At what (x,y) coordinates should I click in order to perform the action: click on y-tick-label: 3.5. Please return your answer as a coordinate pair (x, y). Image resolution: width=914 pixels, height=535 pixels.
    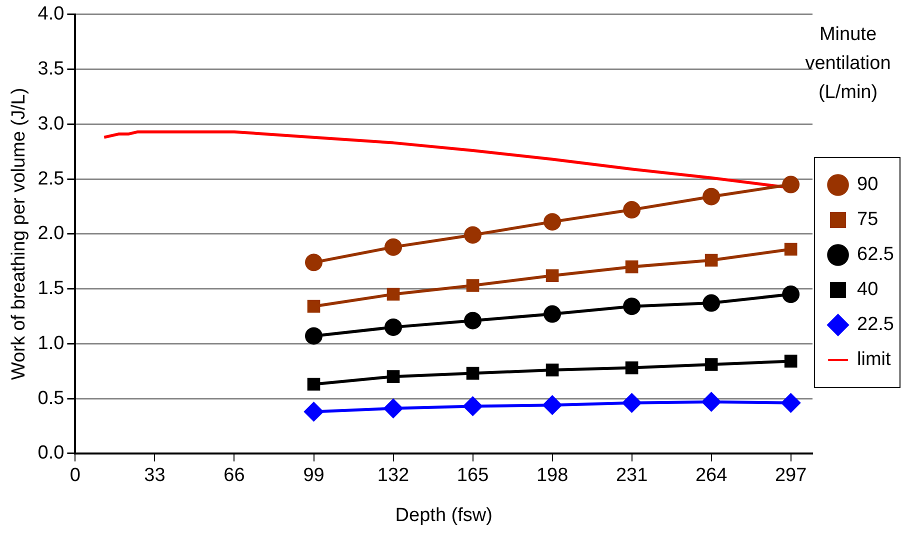
    Looking at the image, I should click on (51, 69).